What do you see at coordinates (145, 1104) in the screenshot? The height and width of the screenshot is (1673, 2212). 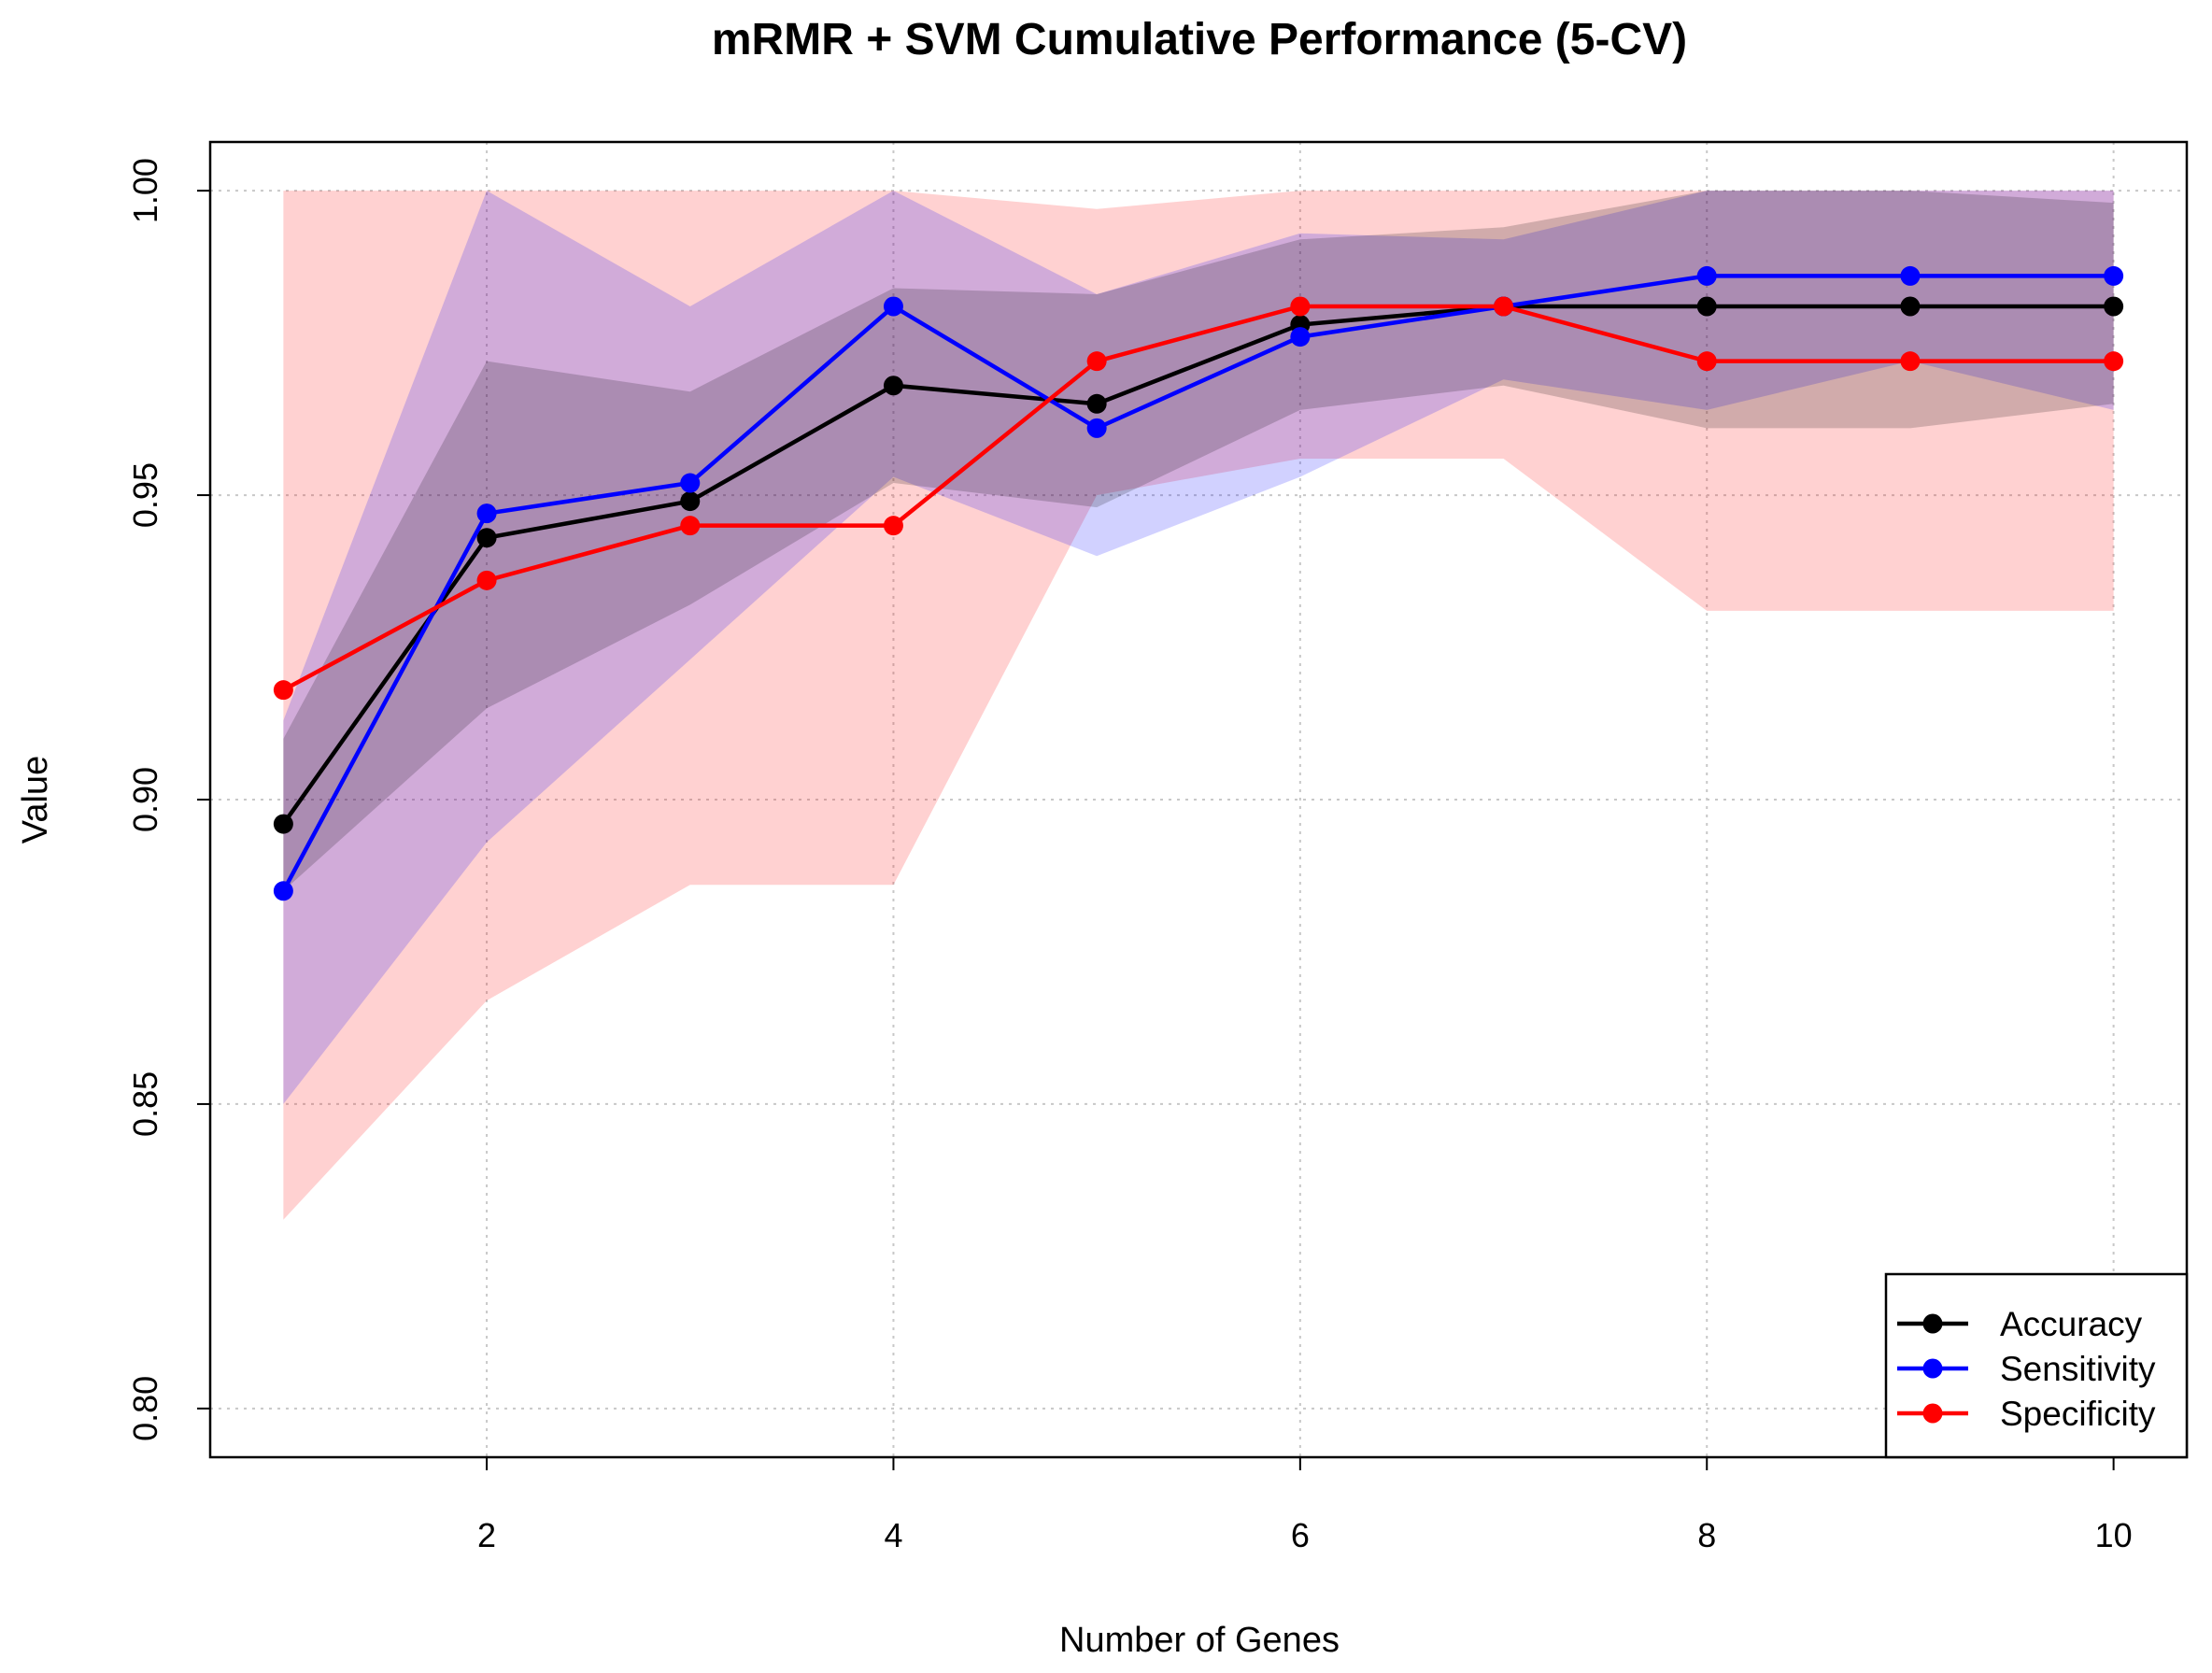 I see `y-tick-label: 0.85` at bounding box center [145, 1104].